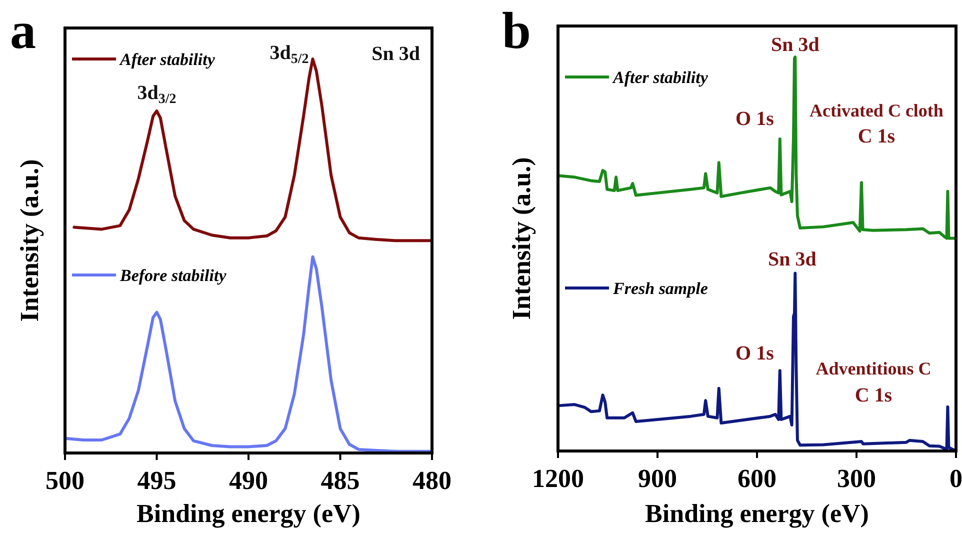 Image resolution: width=962 pixels, height=541 pixels. Describe the element at coordinates (876, 124) in the screenshot. I see `annotation: Activated C cloth C 1s` at that location.